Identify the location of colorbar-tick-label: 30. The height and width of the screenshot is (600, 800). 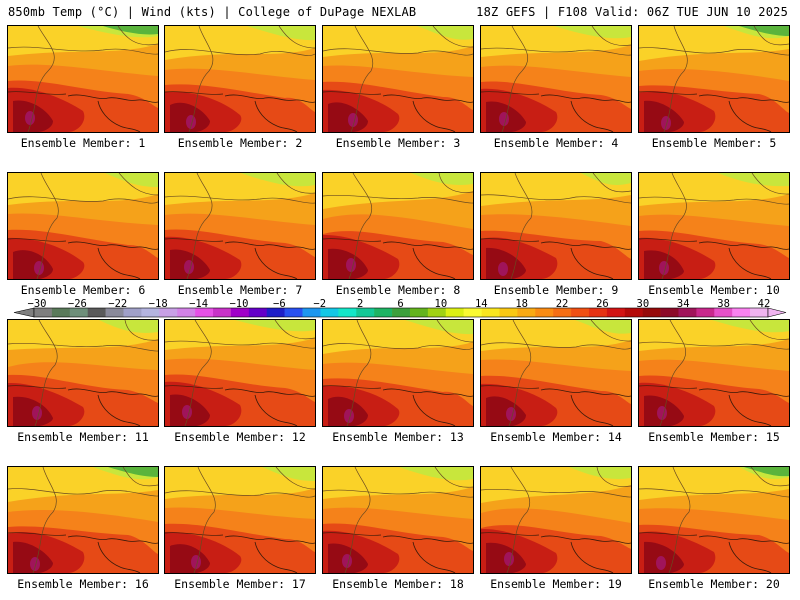
(643, 304).